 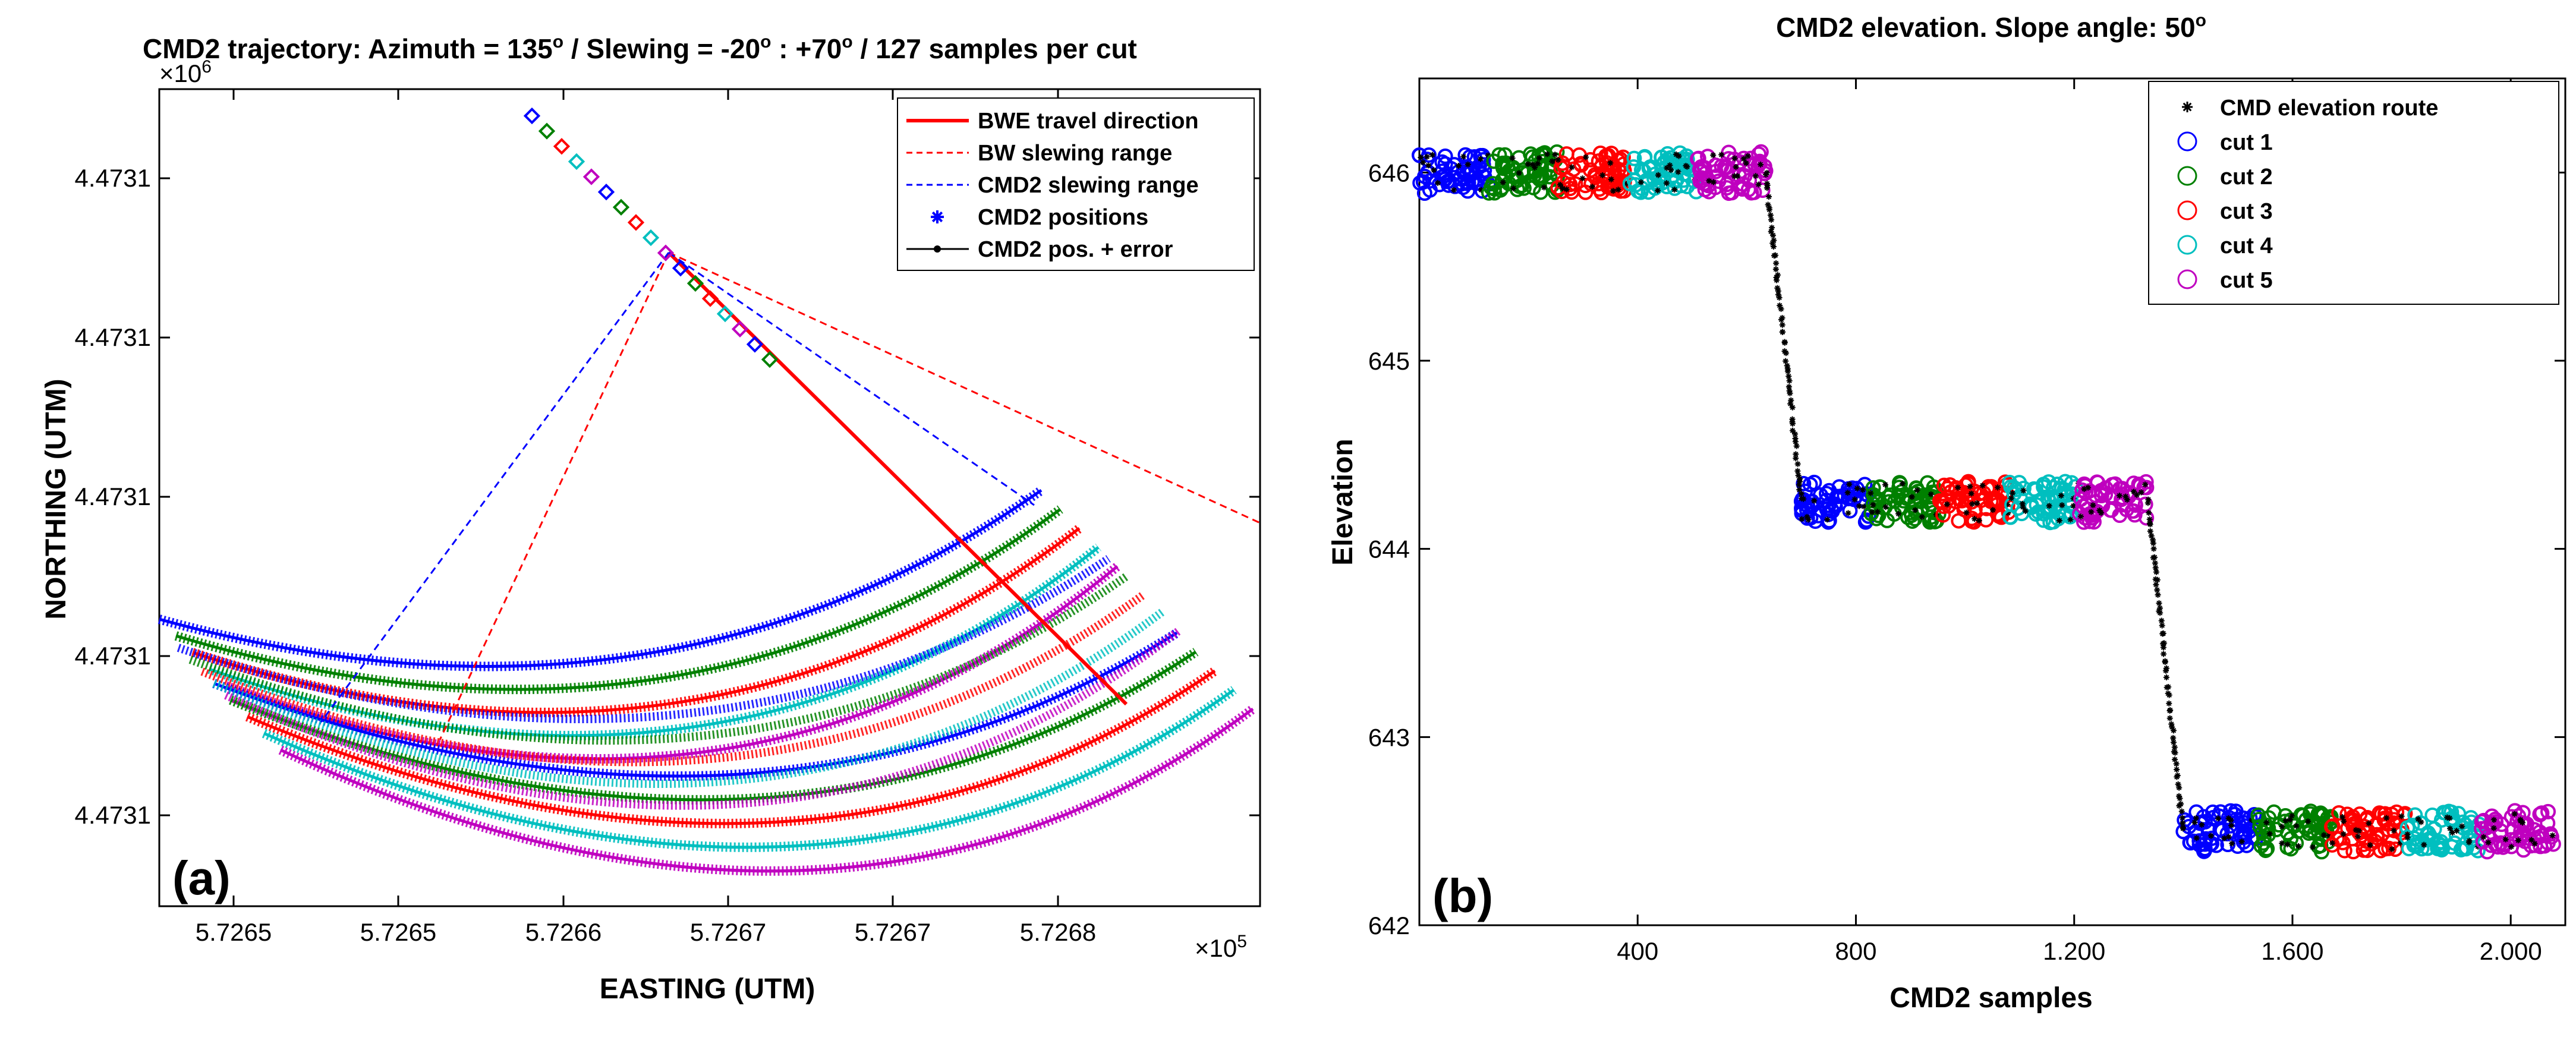 I want to click on panel-b-y-tick-label: 642, so click(x=1389, y=925).